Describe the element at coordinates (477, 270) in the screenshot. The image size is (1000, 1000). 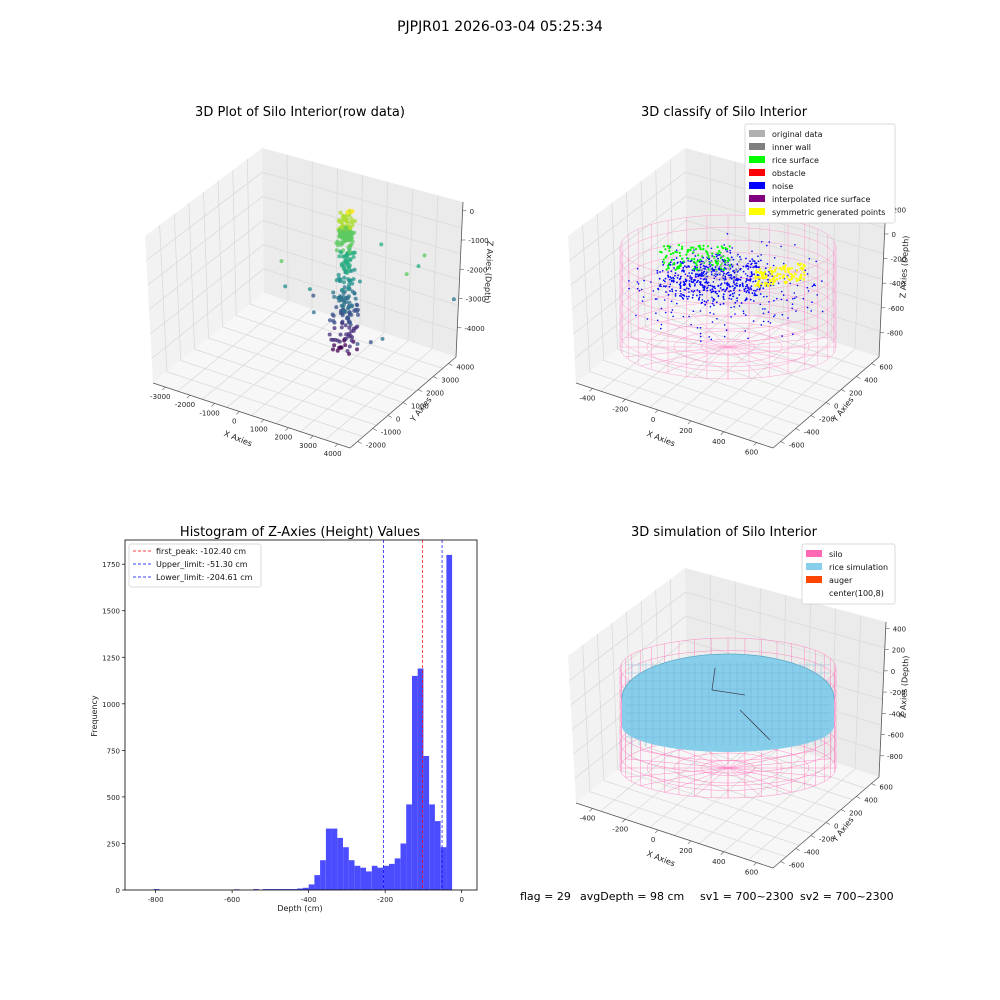
I see `raw3d-z-tick-label: -2000` at that location.